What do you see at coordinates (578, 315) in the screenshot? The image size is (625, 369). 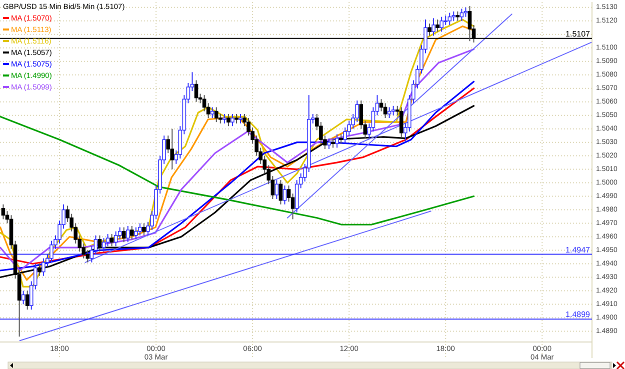 I see `ref-line-label: 1.4899` at bounding box center [578, 315].